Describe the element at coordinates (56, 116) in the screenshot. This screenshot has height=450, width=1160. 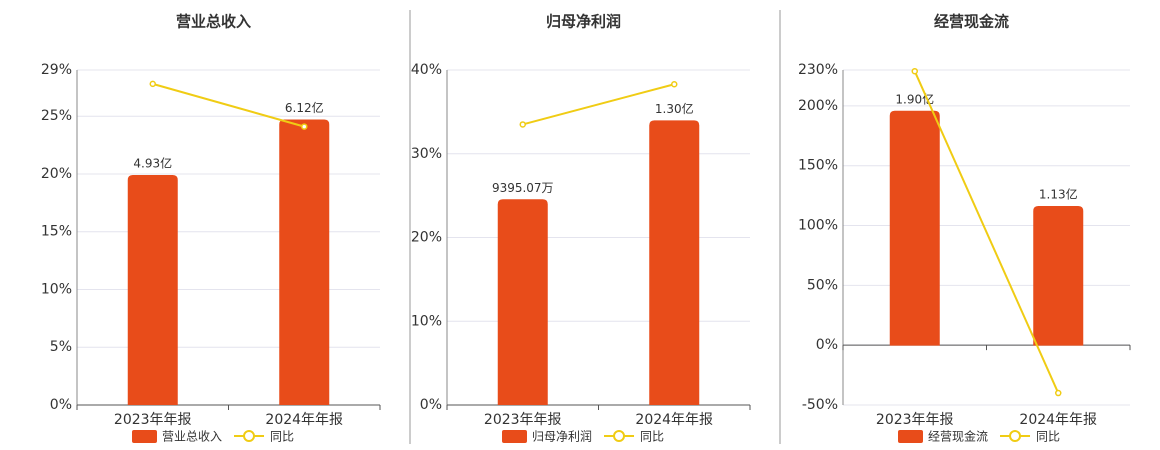
I see `y-tick-label: 25%` at that location.